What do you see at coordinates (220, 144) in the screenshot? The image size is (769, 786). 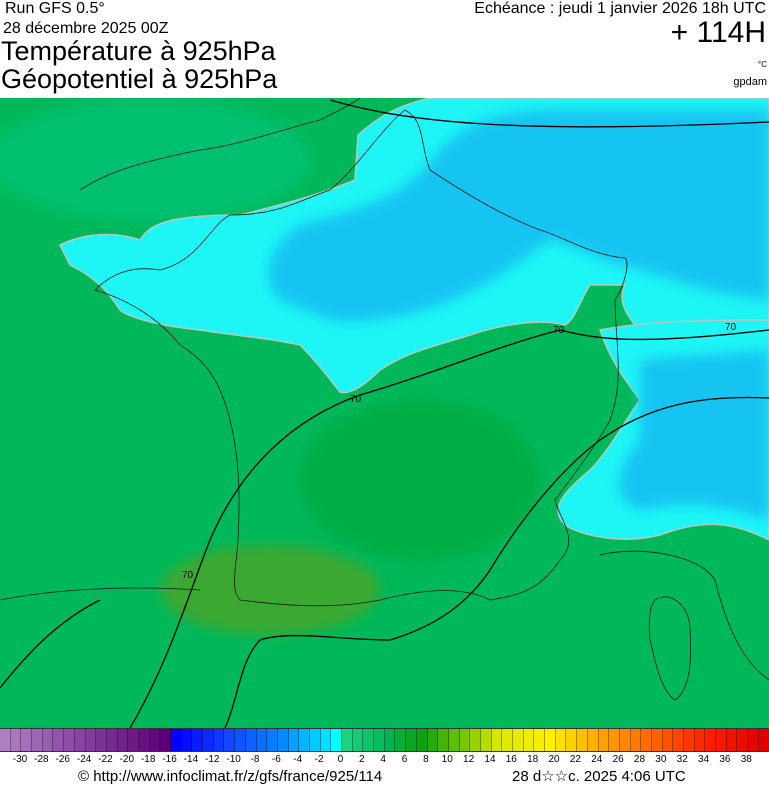 I see `uk-coast` at bounding box center [220, 144].